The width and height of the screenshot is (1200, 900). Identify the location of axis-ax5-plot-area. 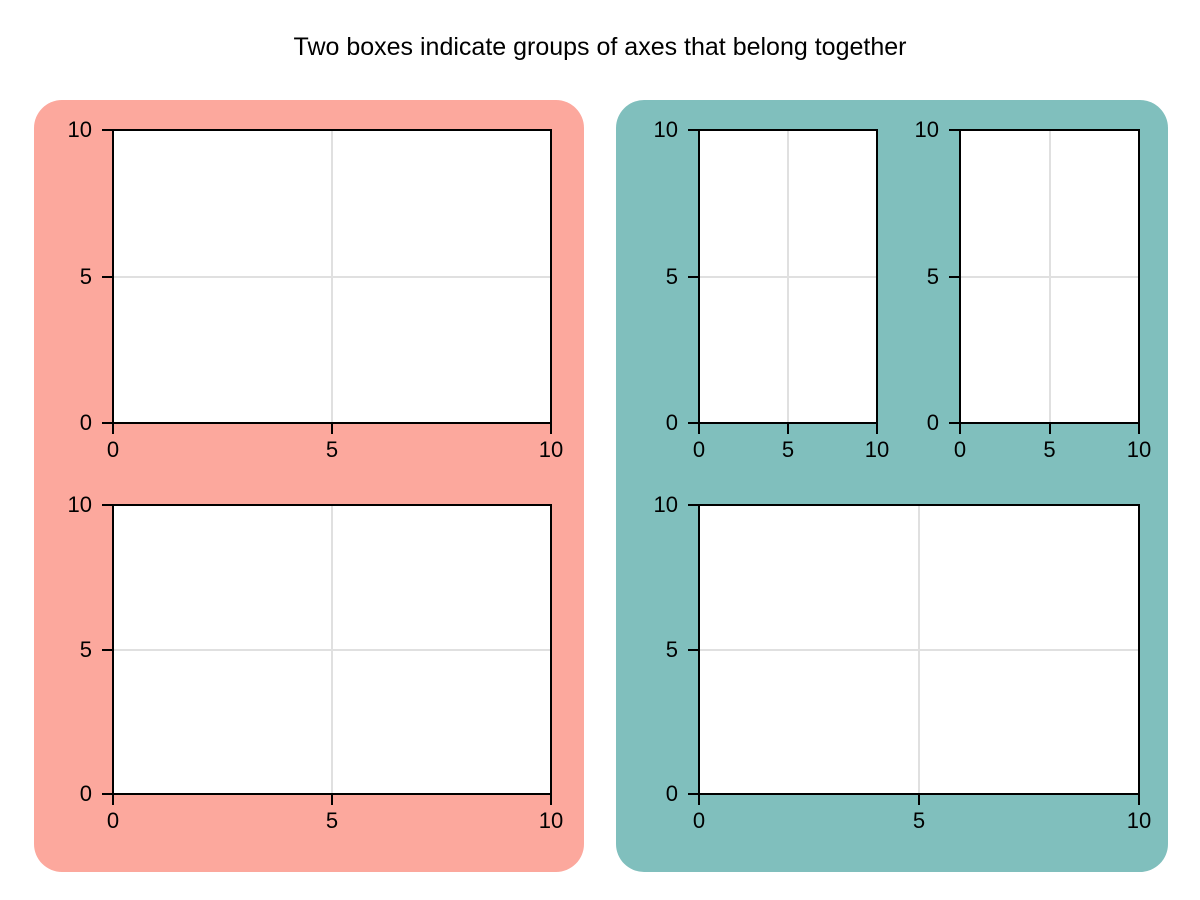
(919, 649).